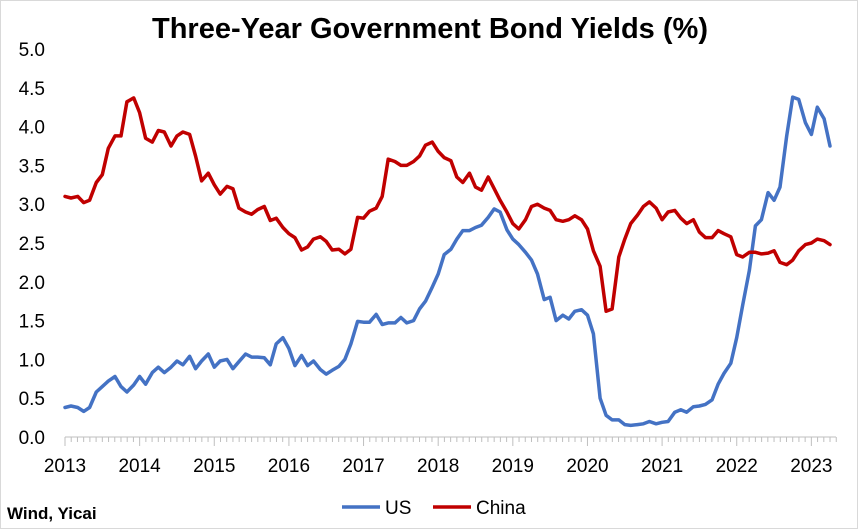  I want to click on y-tick-label: 0.0, so click(32, 438).